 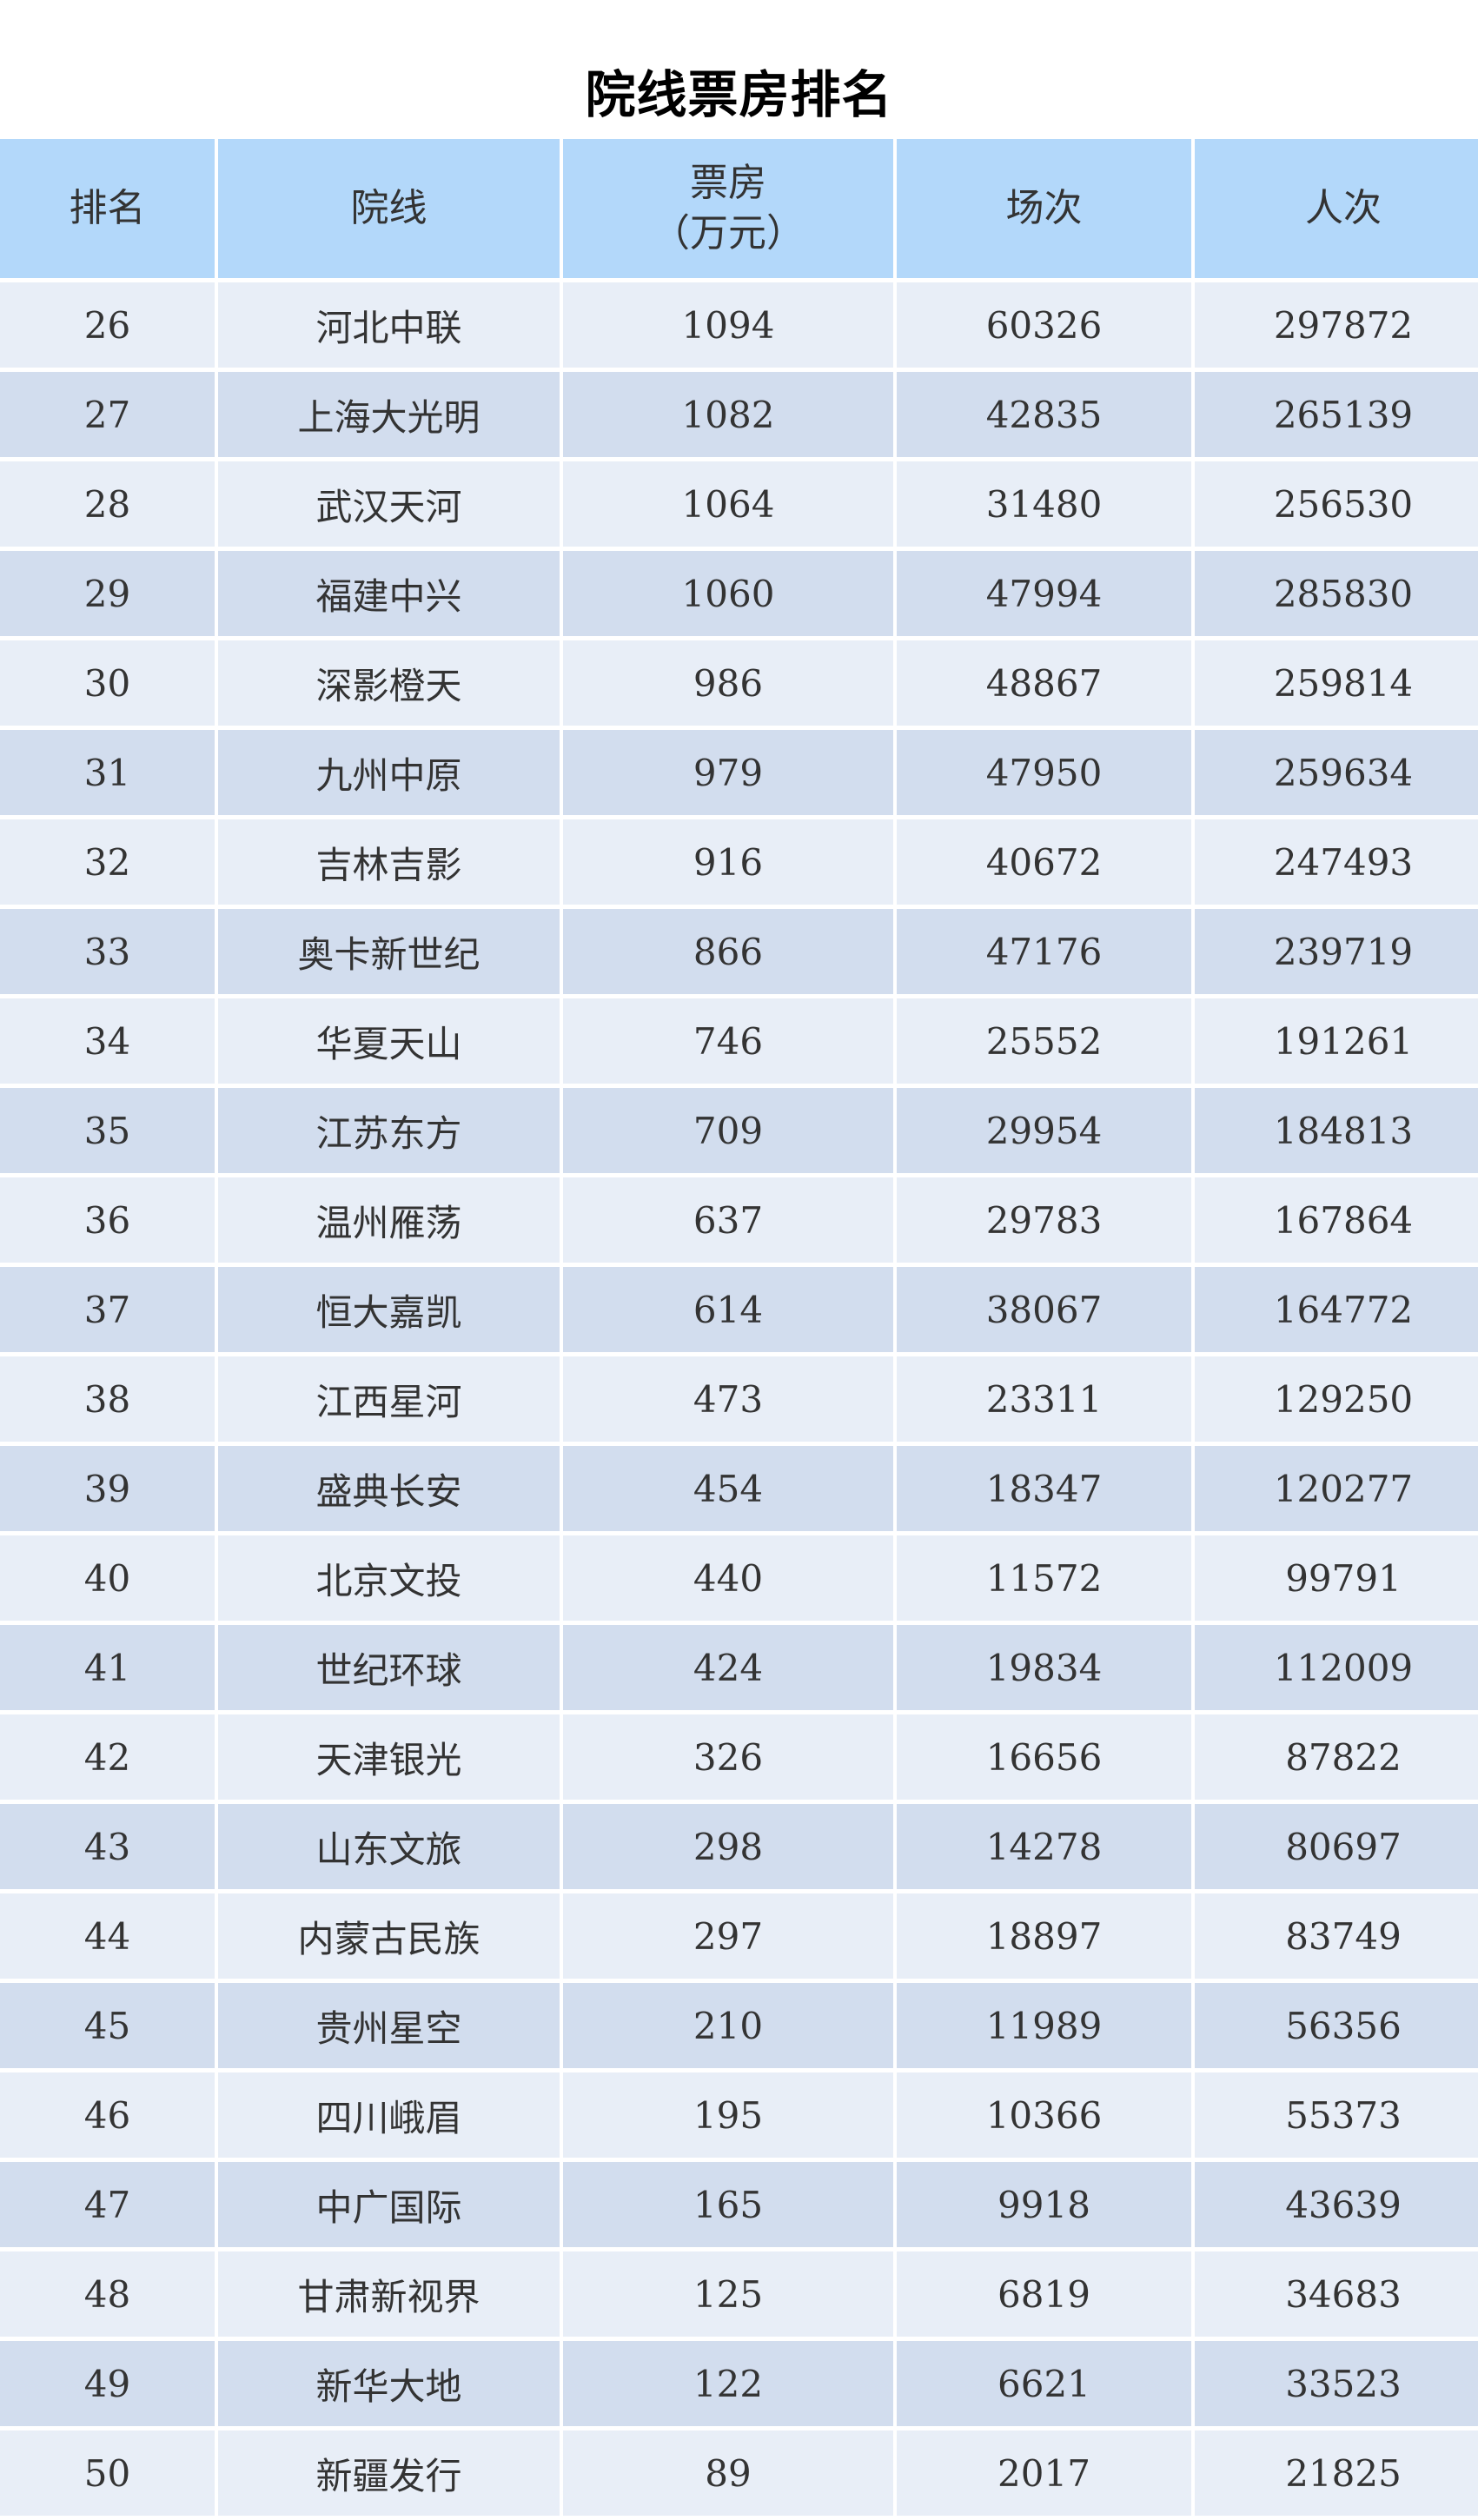 I want to click on screenings-cell: 10366, so click(x=1044, y=2115).